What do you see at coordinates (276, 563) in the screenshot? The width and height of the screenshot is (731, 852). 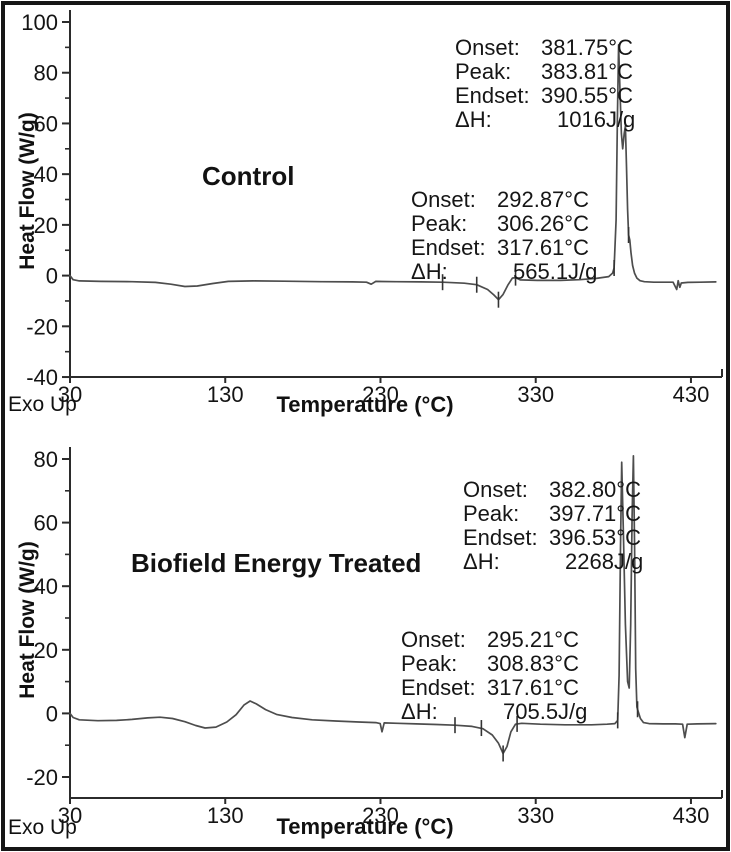 I see `panel-title-treated: Biofield Energy Treated` at bounding box center [276, 563].